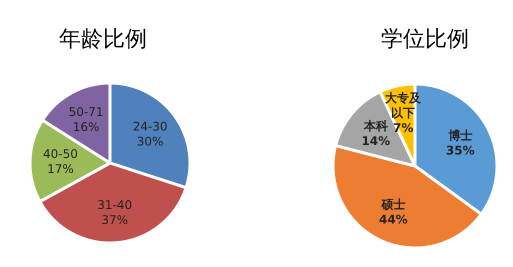 Image resolution: width=513 pixels, height=267 pixels. Describe the element at coordinates (103, 39) in the screenshot. I see `chart-title: 年龄比例` at that location.